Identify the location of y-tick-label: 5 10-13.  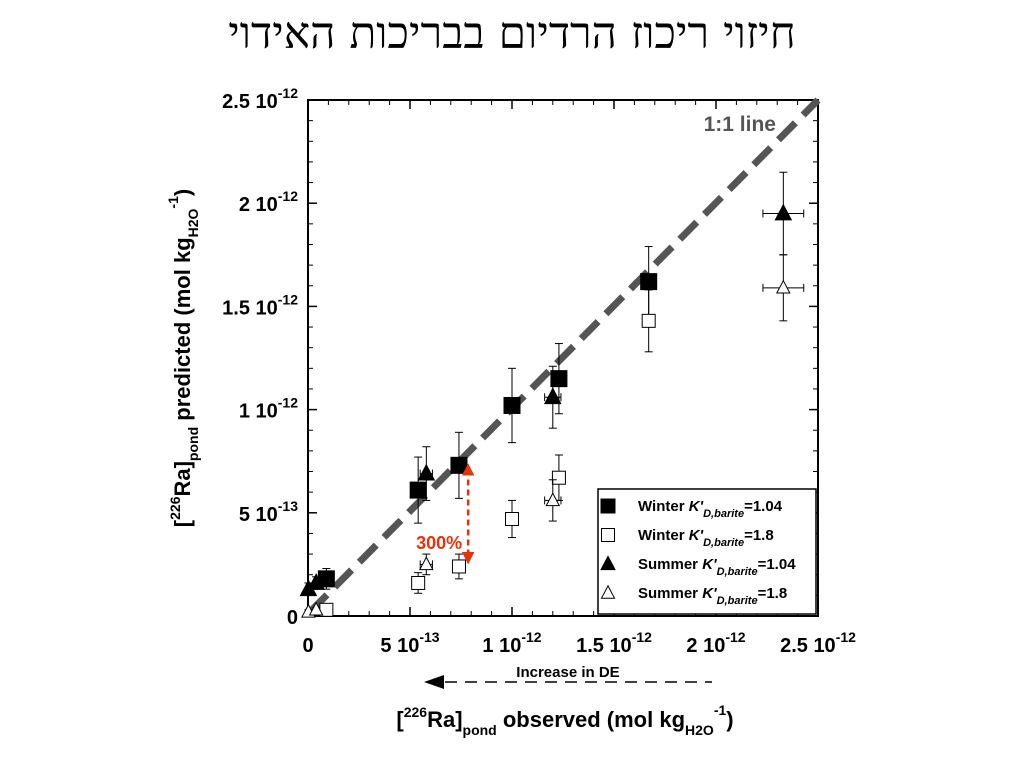
(268, 512).